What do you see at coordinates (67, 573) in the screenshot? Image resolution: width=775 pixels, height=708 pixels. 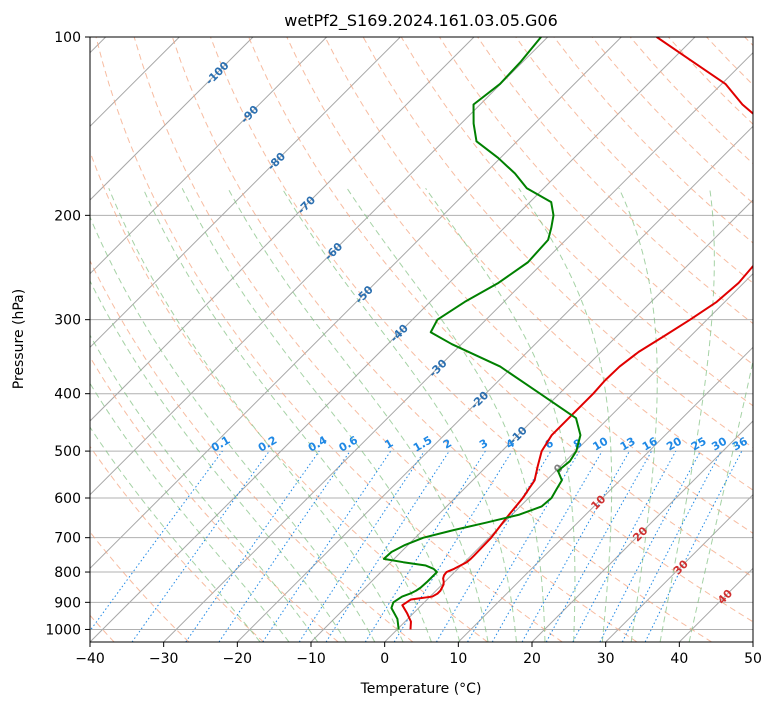 I see `y-tick-label: 800` at bounding box center [67, 573].